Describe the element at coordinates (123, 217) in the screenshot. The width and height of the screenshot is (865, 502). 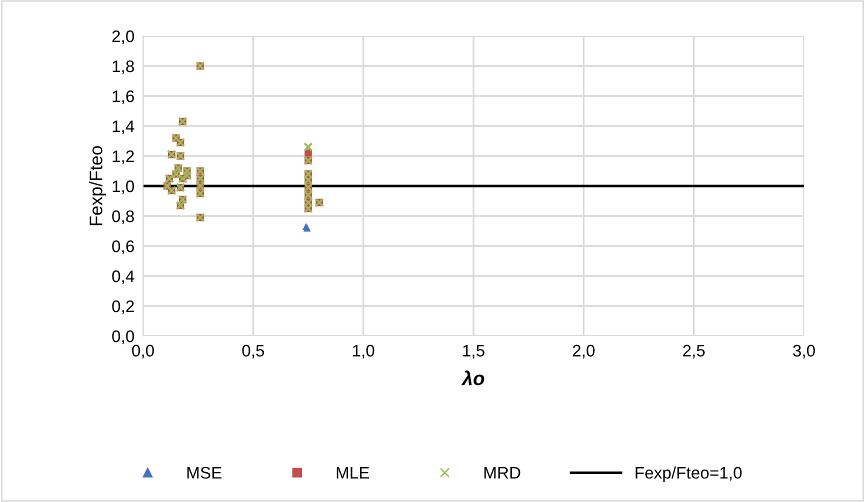
I see `y-tick-label: 0,8` at that location.